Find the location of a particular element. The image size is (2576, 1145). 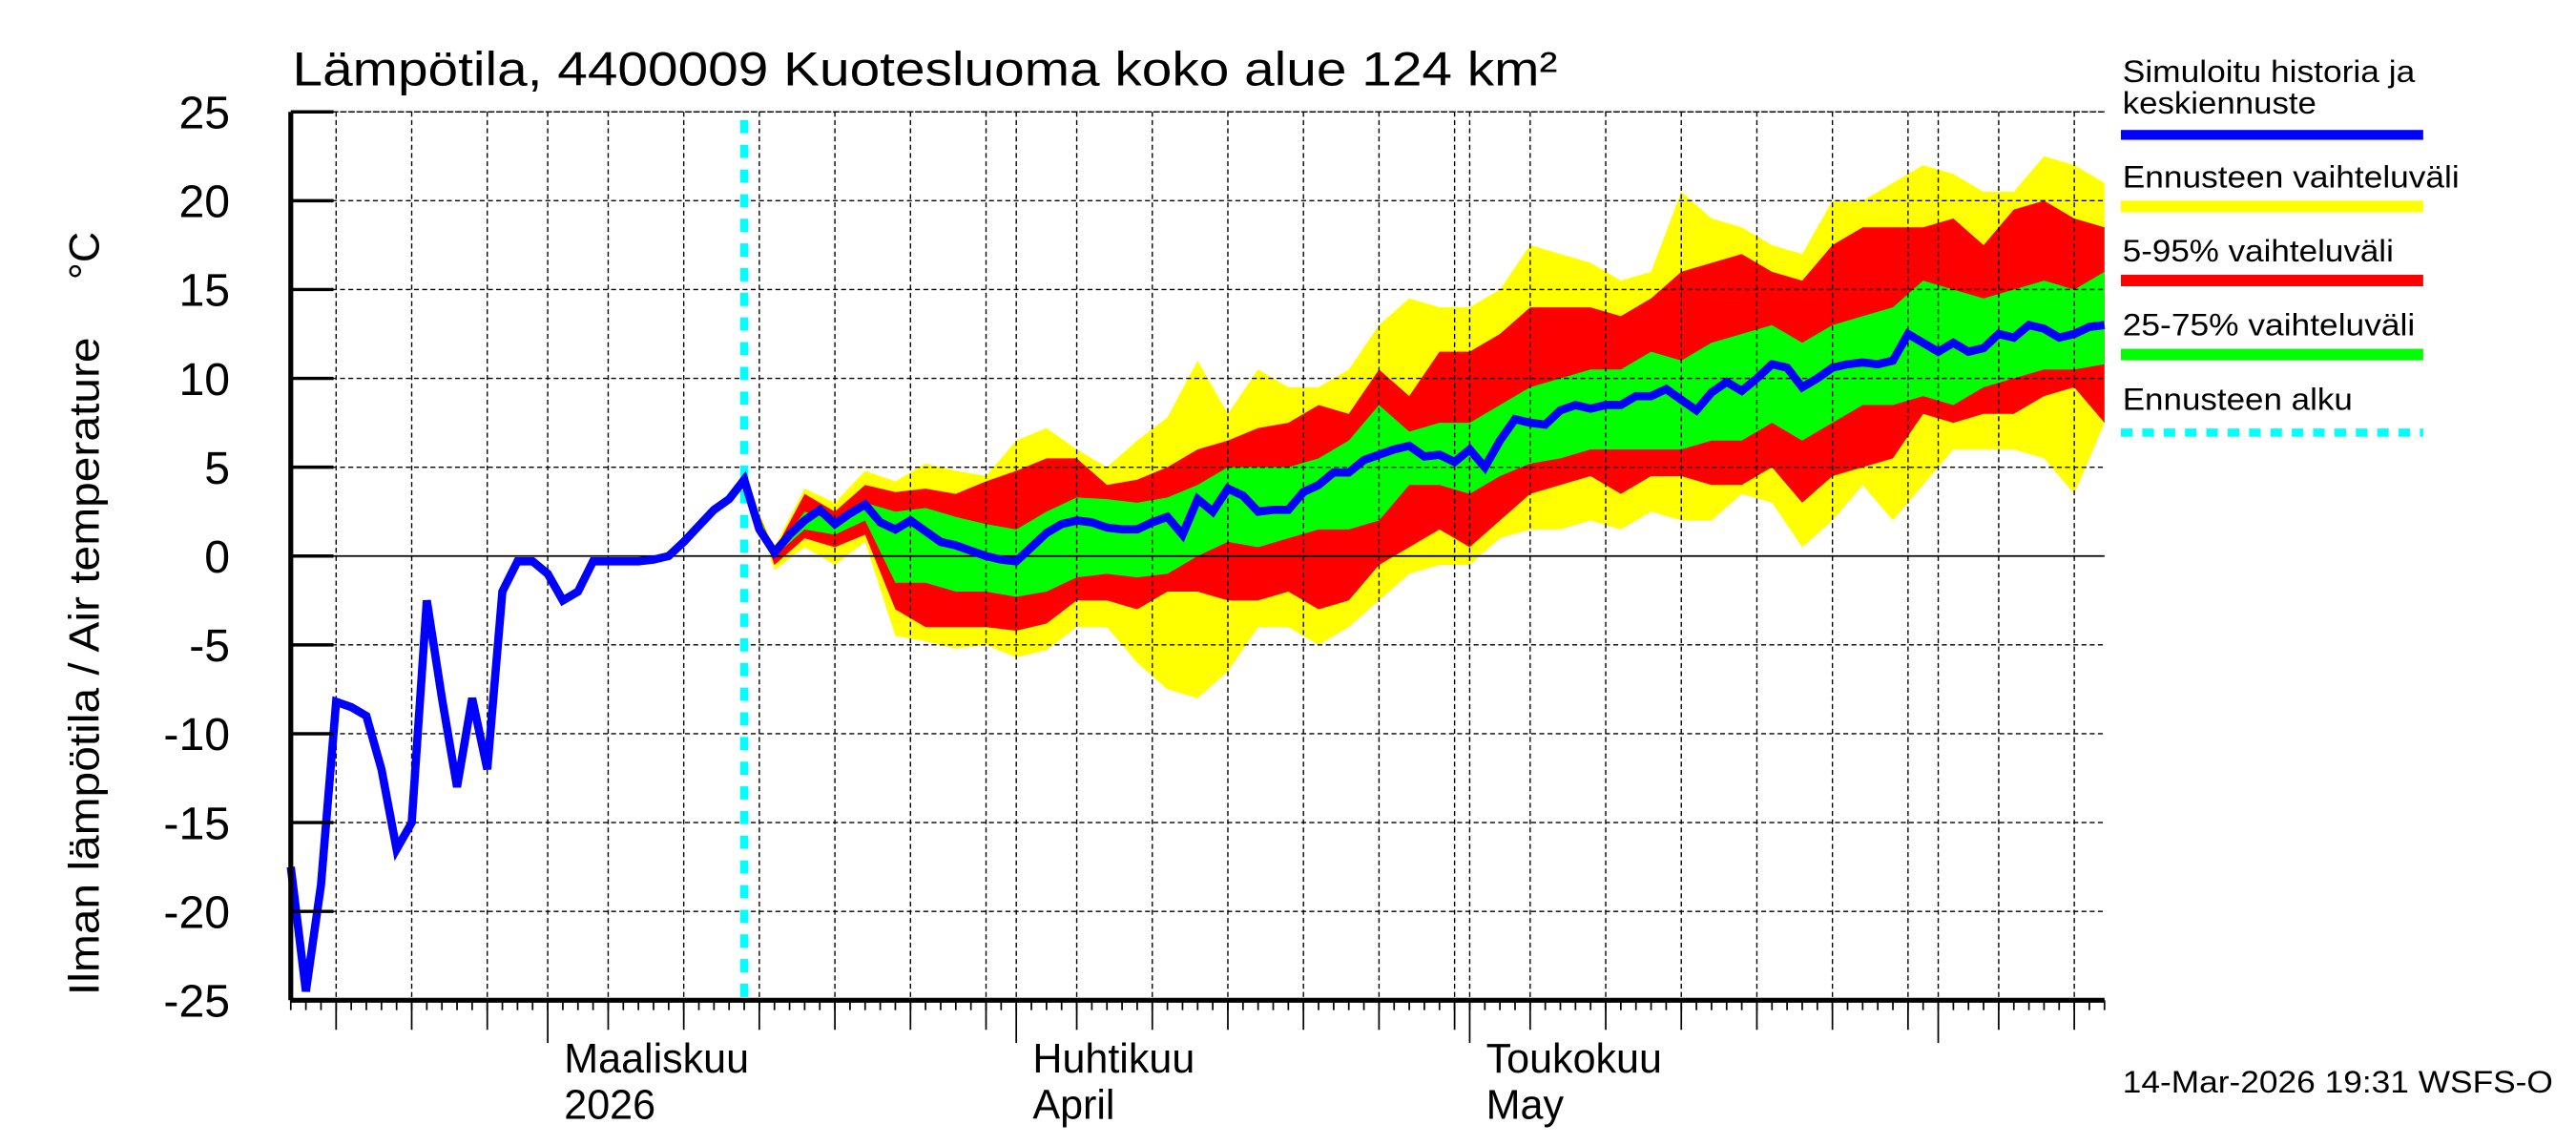

y-tick-label: 10 is located at coordinates (204, 380).